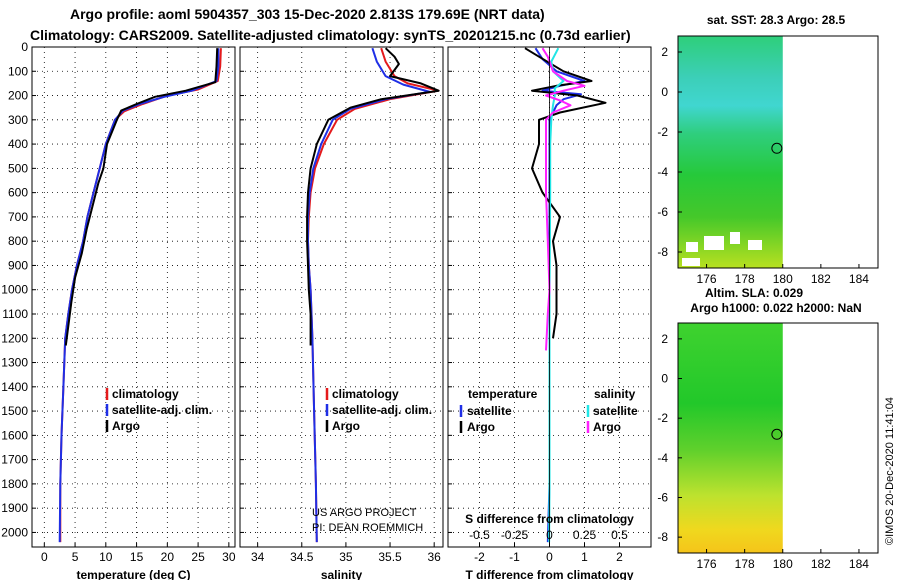 The height and width of the screenshot is (580, 900). What do you see at coordinates (258, 557) in the screenshot?
I see `salinity-xtick-label: 34` at bounding box center [258, 557].